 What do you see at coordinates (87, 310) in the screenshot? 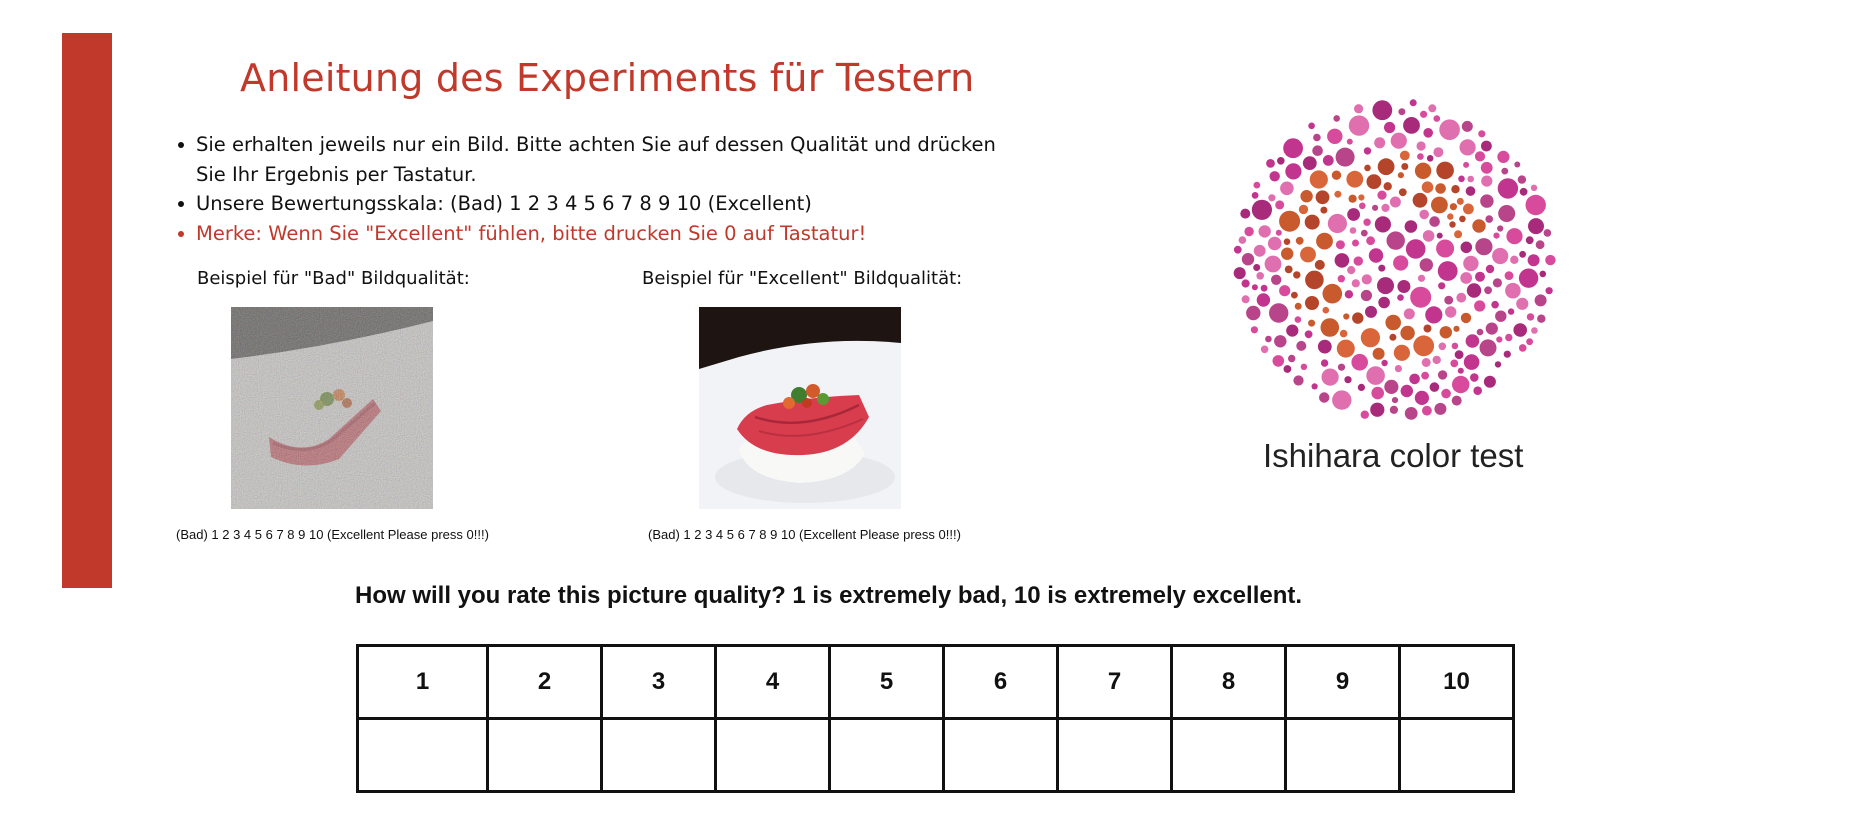
I see `red-accent-bar` at bounding box center [87, 310].